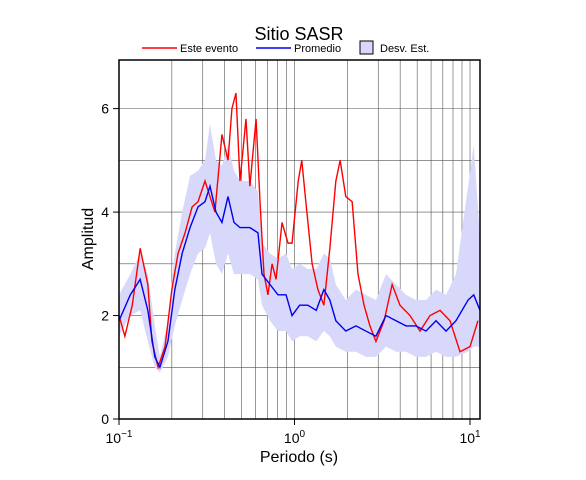 The image size is (586, 480). I want to click on y-tick-label: 6, so click(105, 109).